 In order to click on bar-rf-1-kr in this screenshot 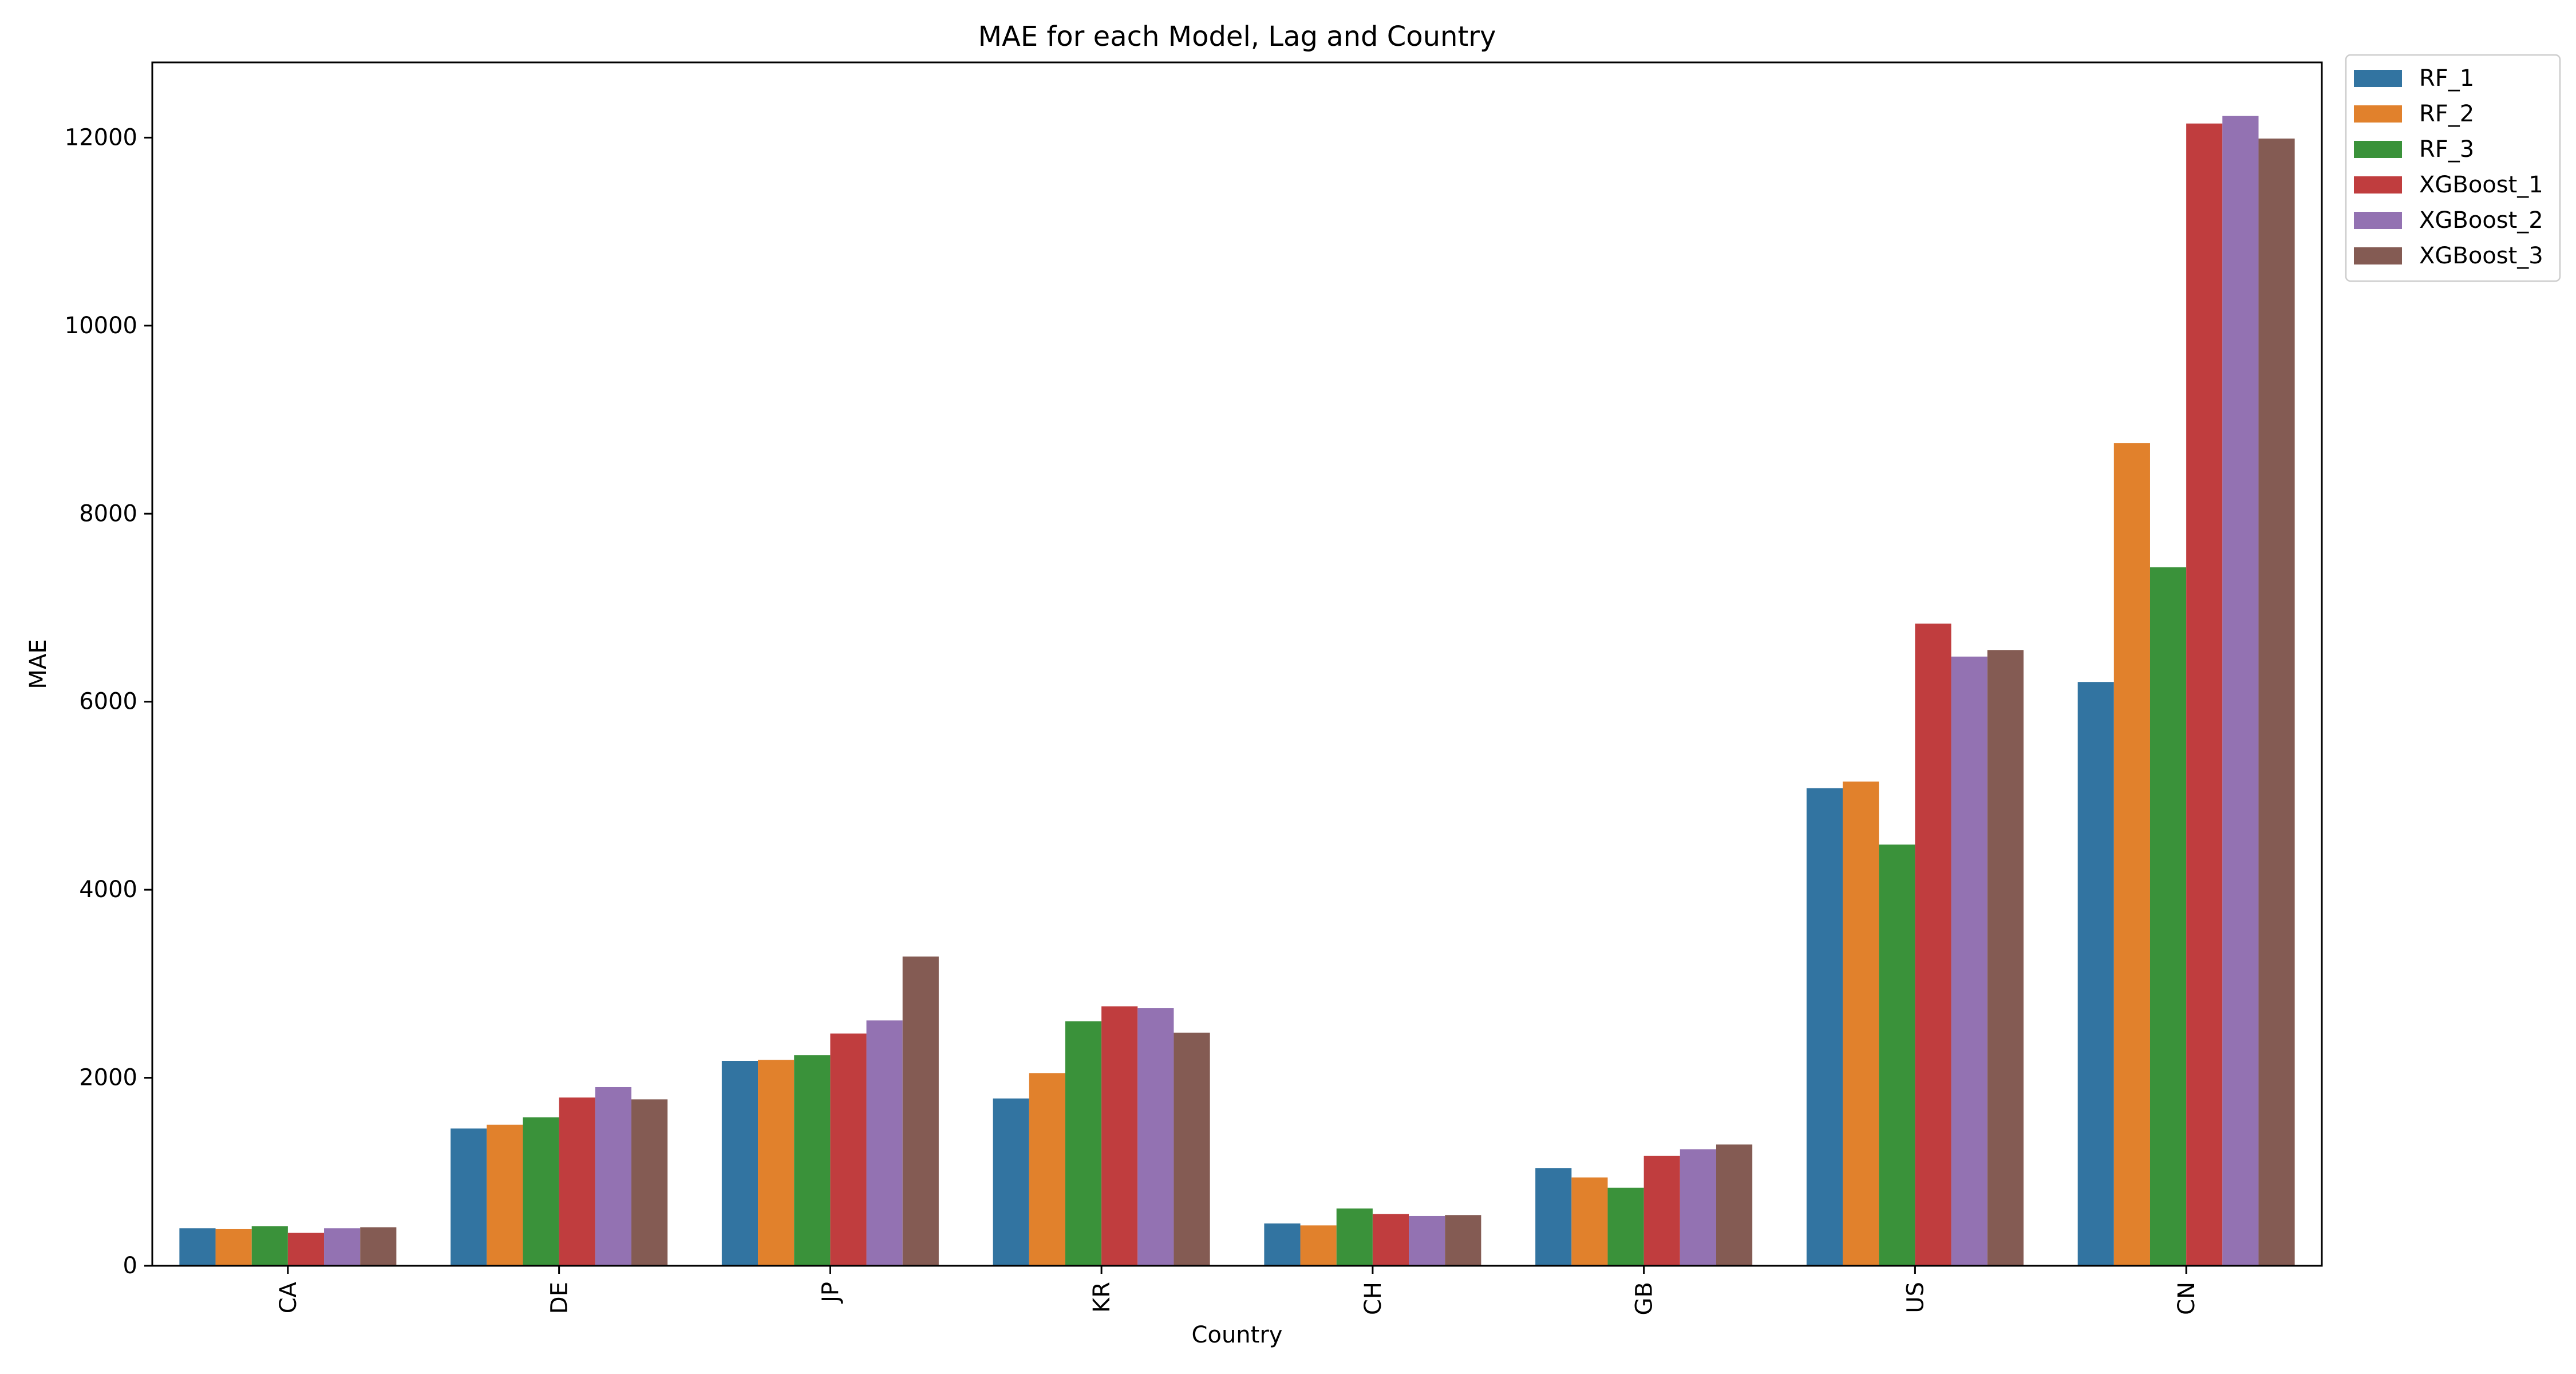, I will do `click(1011, 1182)`.